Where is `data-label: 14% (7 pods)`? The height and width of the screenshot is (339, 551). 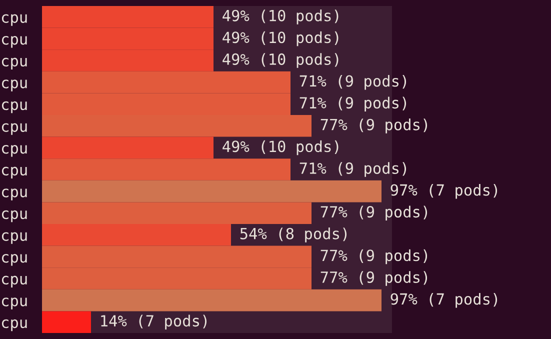 data-label: 14% (7 pods) is located at coordinates (154, 322).